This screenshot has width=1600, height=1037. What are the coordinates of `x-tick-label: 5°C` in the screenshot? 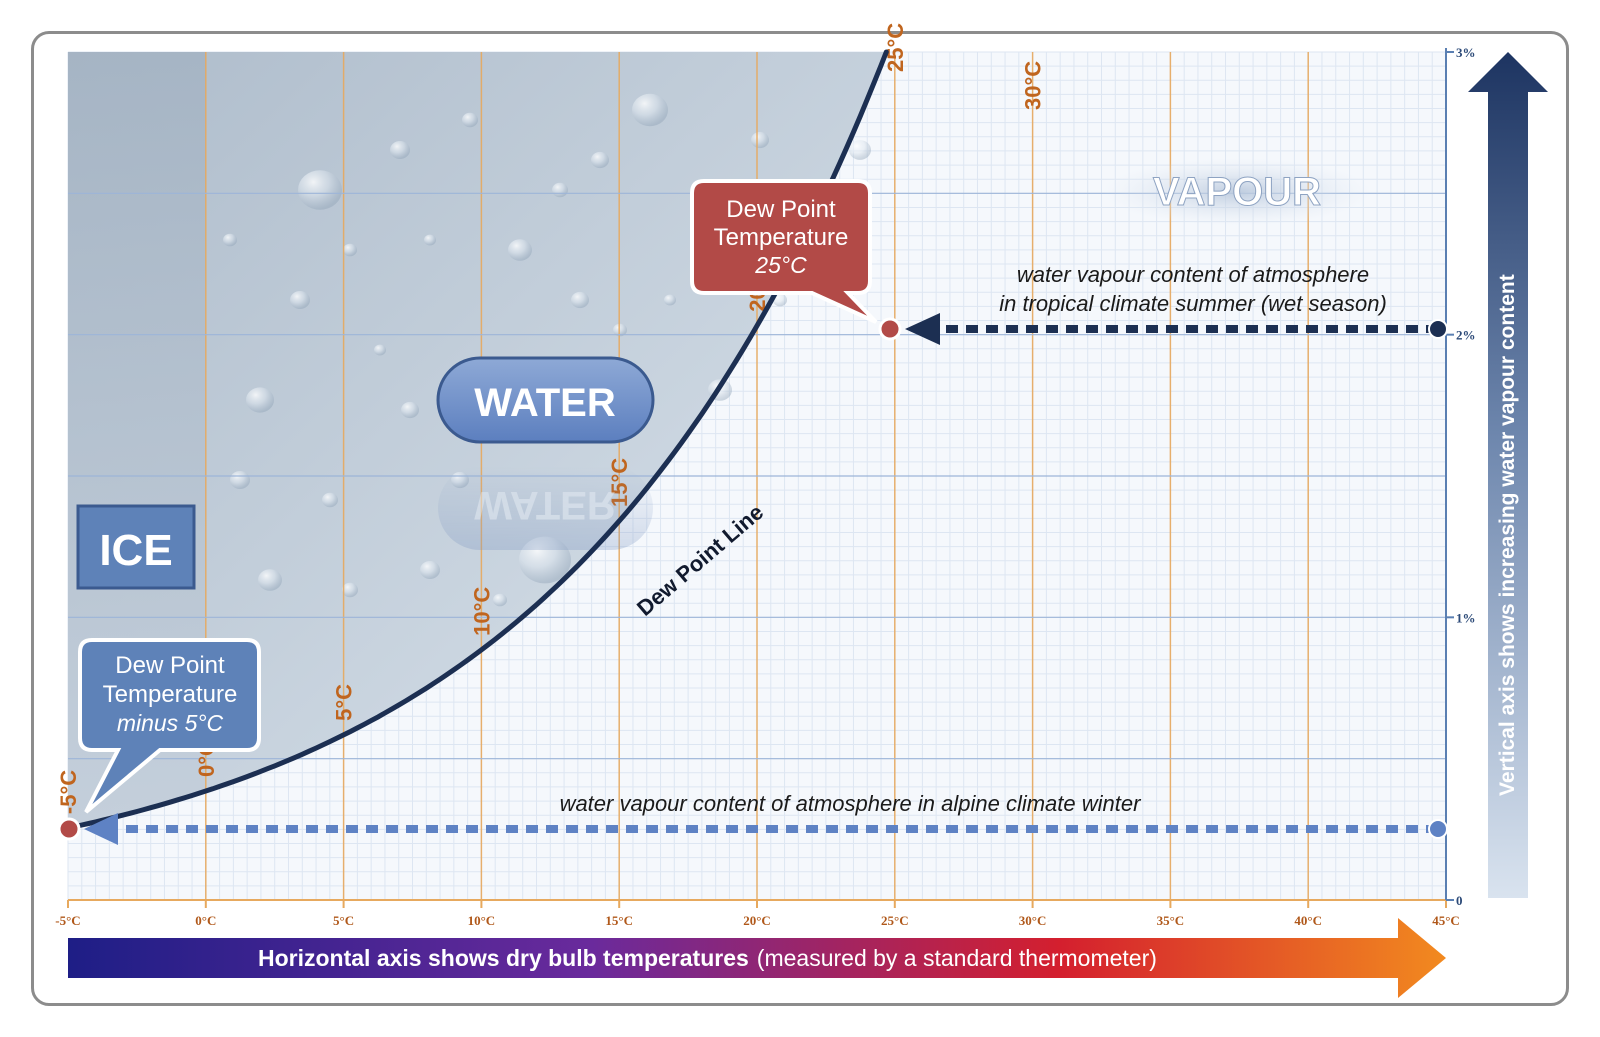 It's located at (343, 920).